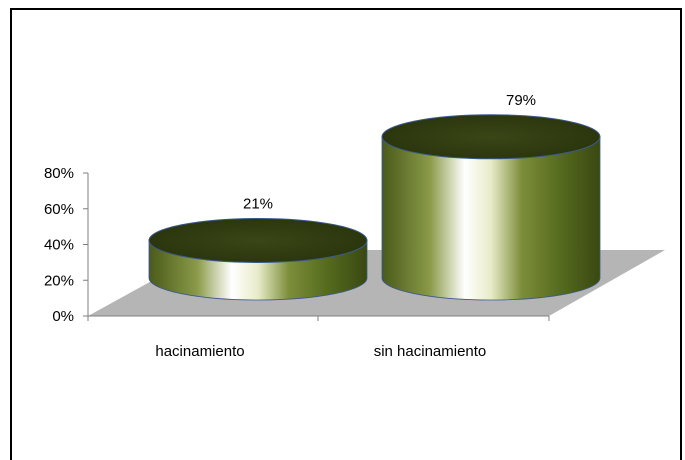 The image size is (685, 460). I want to click on data-label: 79%, so click(521, 100).